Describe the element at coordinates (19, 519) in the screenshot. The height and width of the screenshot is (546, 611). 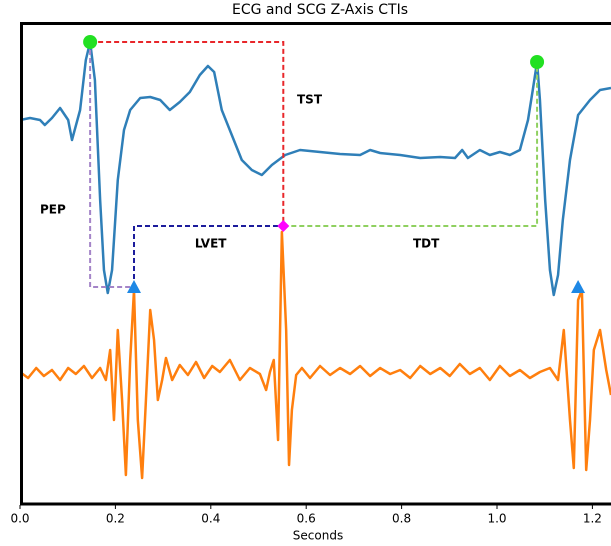
I see `x-tick-label: 0.0` at that location.